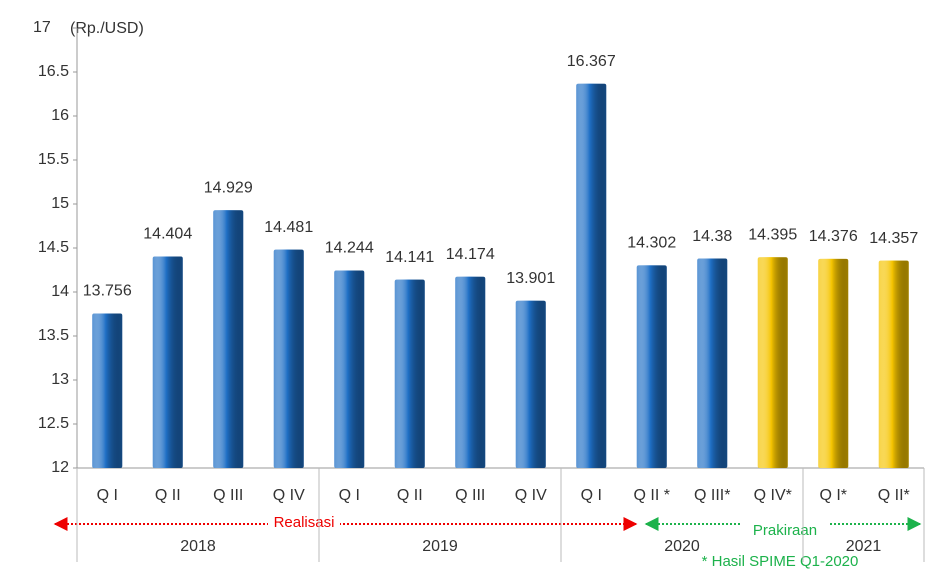 This screenshot has height=572, width=927. I want to click on x-tick-label: Q IV*, so click(773, 495).